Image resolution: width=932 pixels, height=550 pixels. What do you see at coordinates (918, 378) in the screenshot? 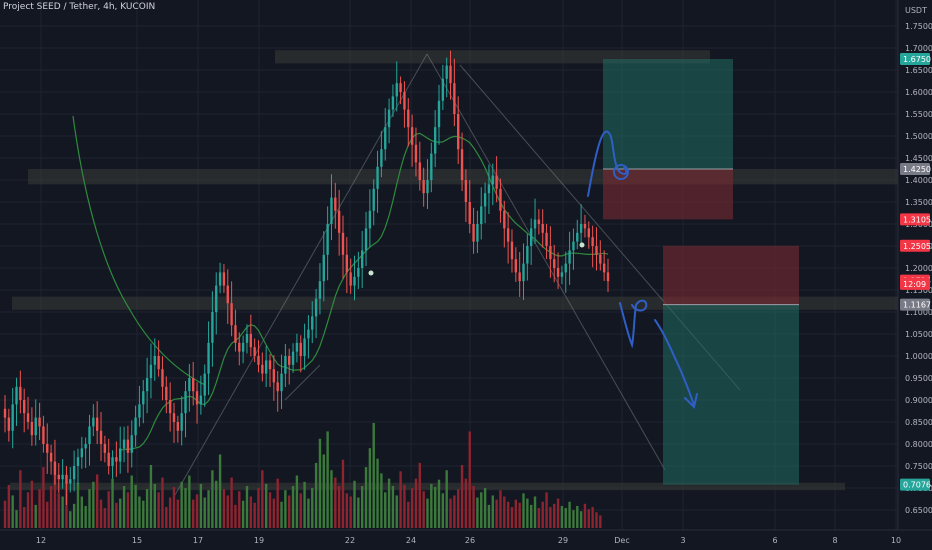
I see `price-tick-16: 0.9500` at bounding box center [918, 378].